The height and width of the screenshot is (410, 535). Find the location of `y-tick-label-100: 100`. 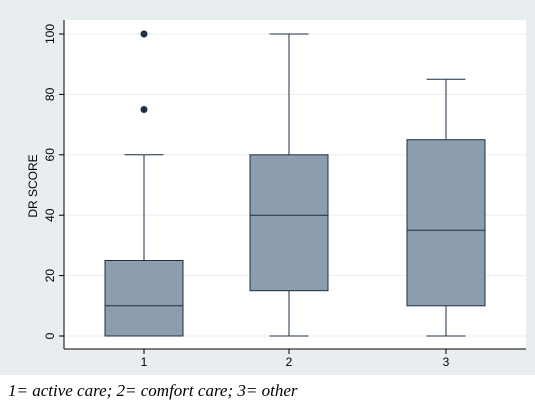

y-tick-label-100: 100 is located at coordinates (50, 34).